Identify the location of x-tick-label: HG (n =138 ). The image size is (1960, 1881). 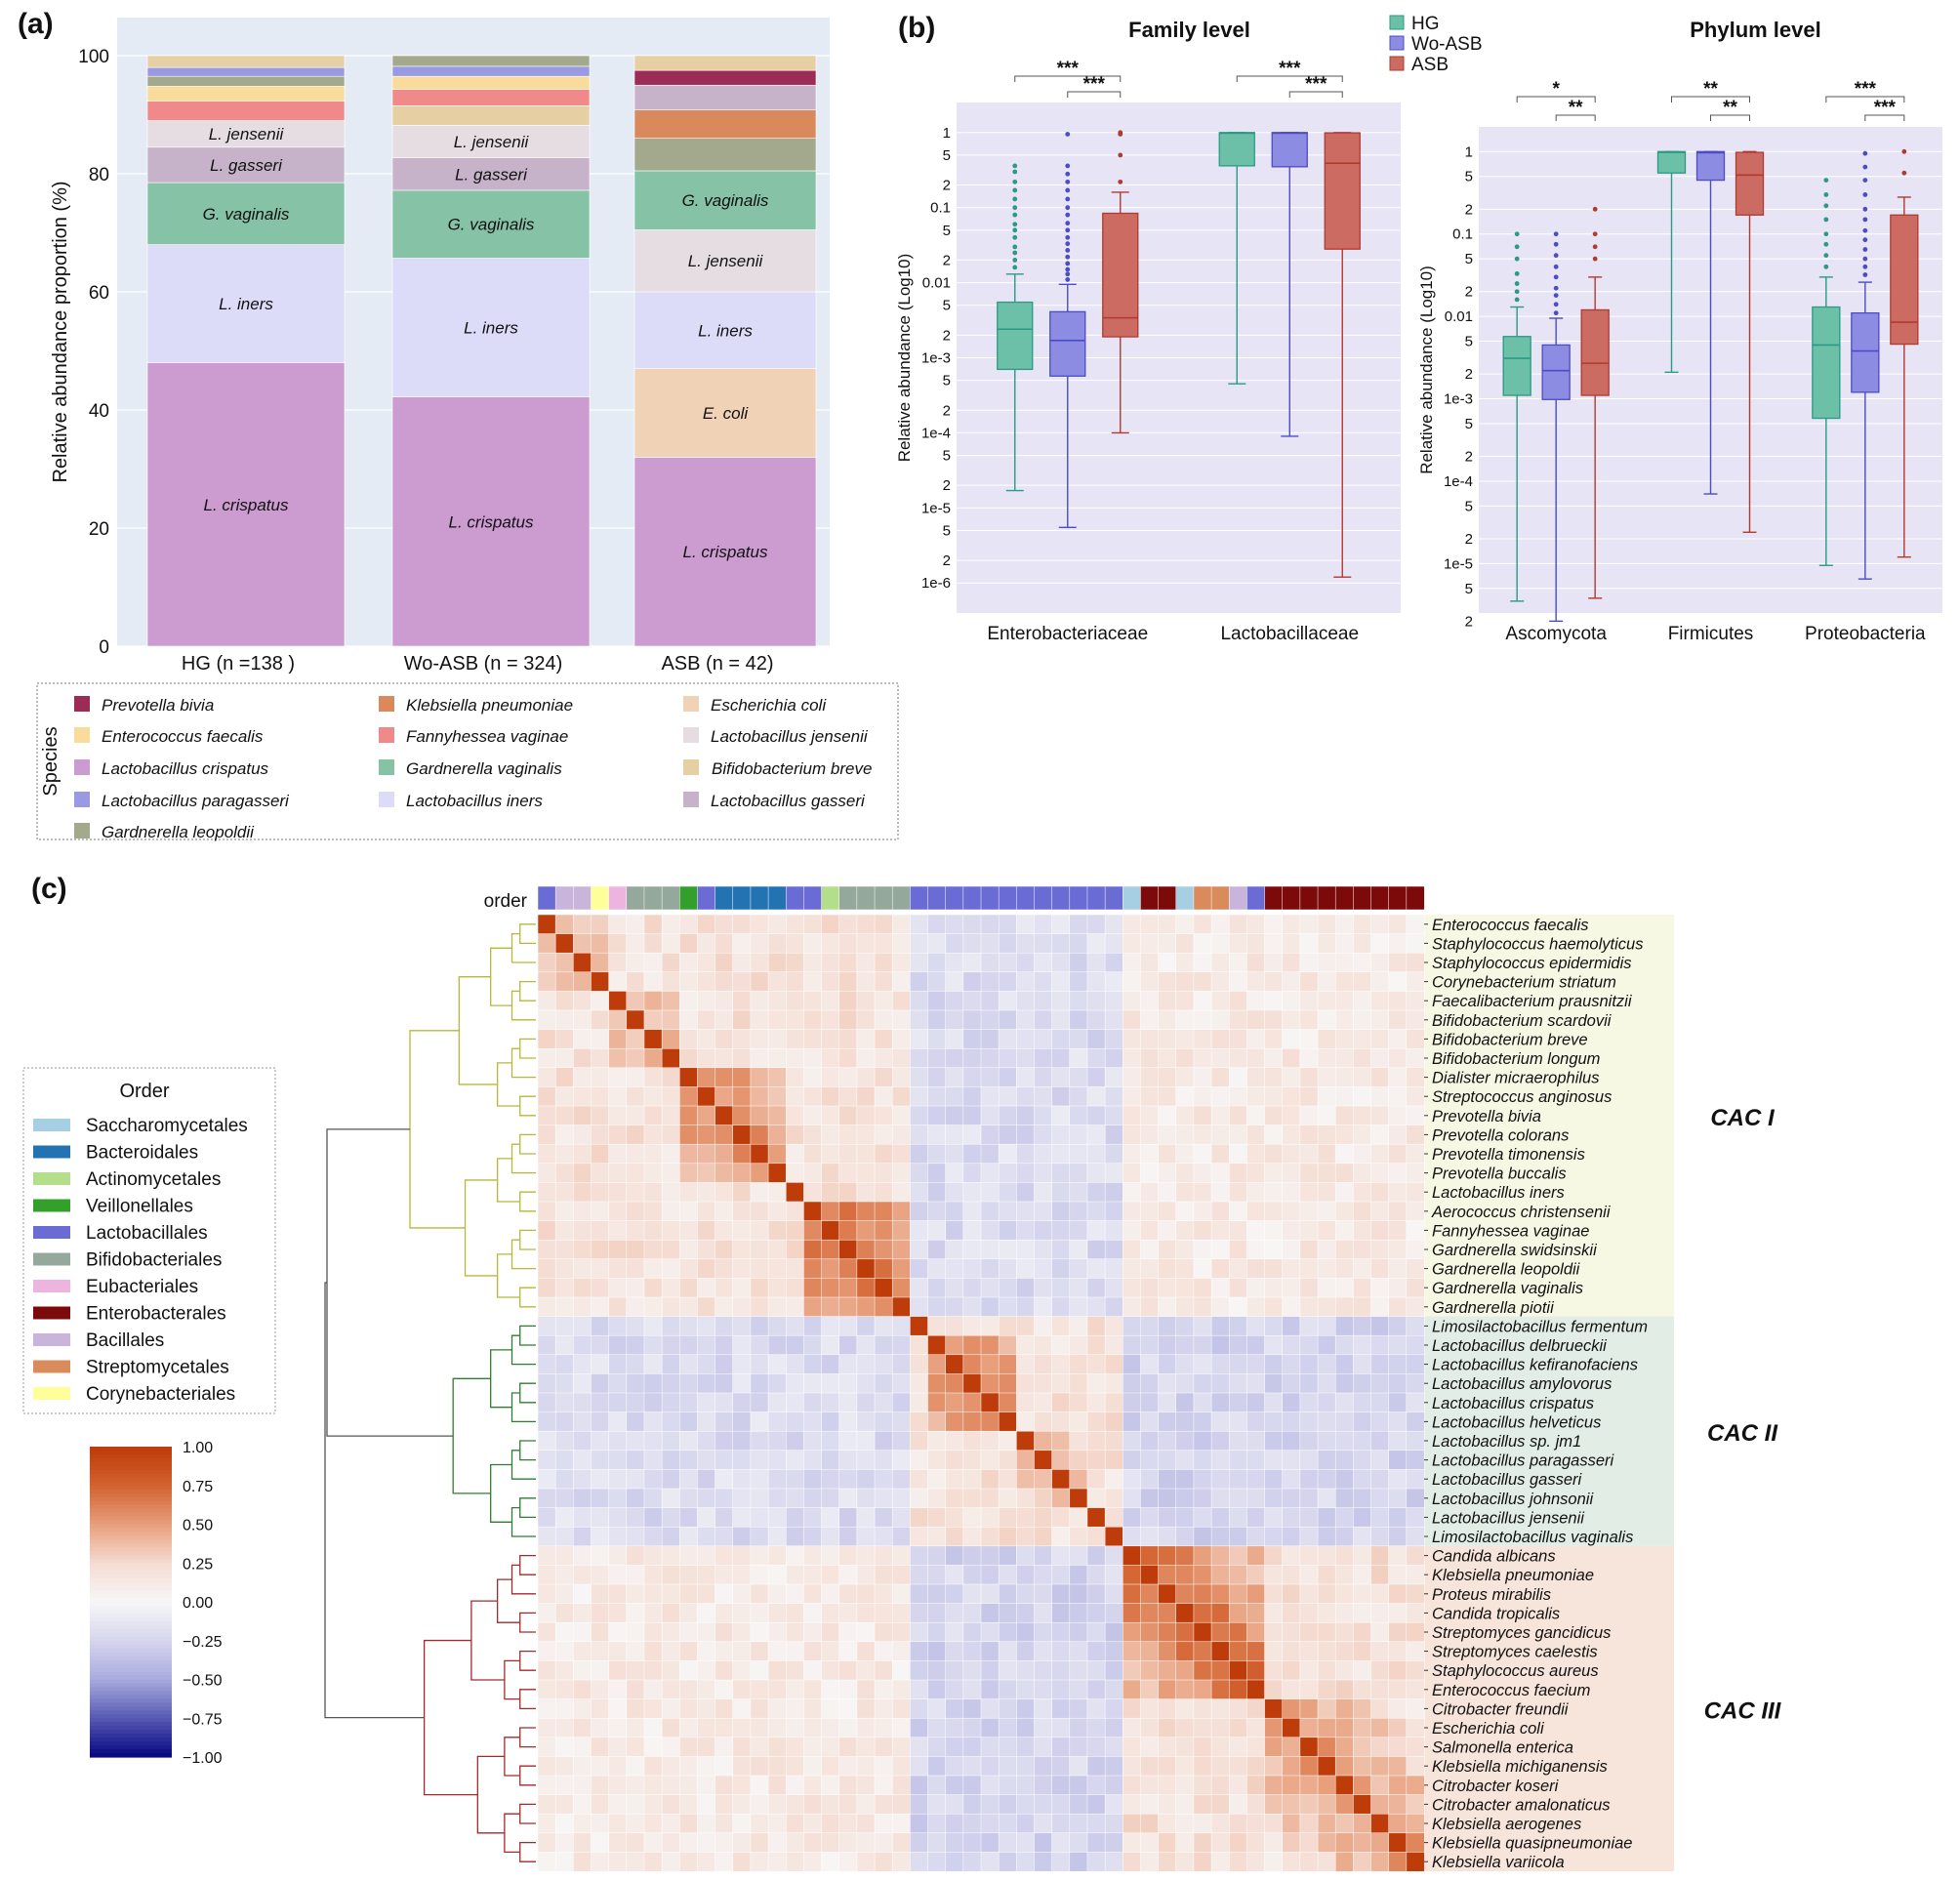
(239, 664).